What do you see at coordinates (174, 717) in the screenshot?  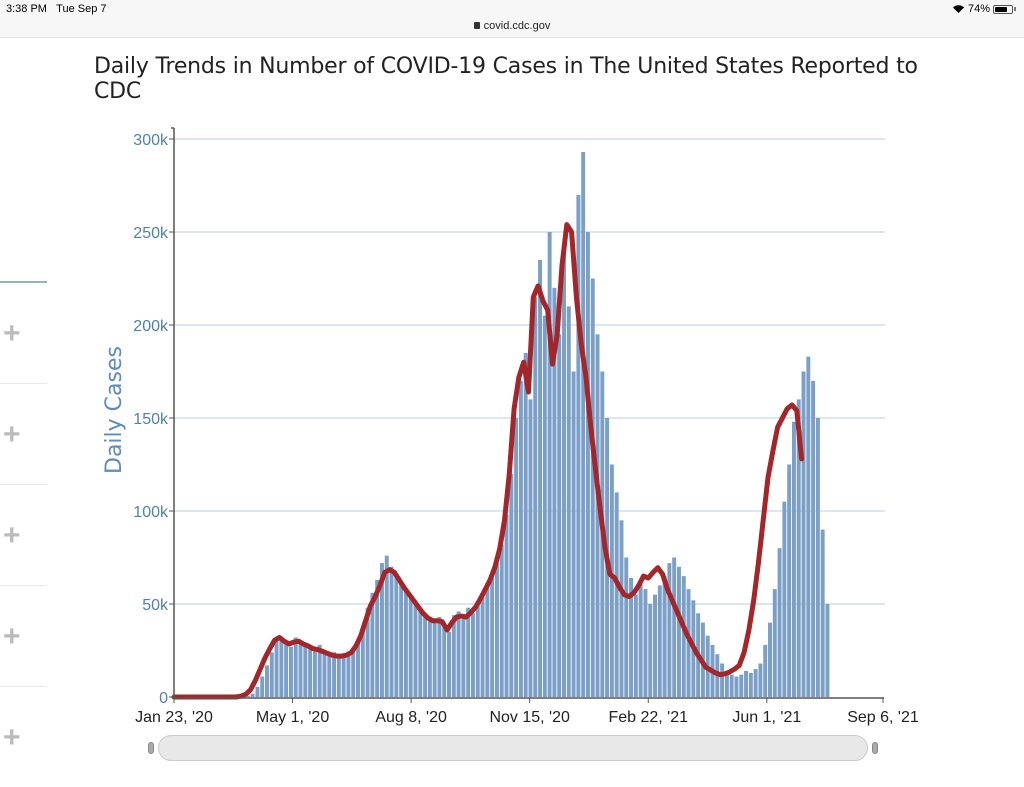 I see `x-tick-label: Jan 23, '20` at bounding box center [174, 717].